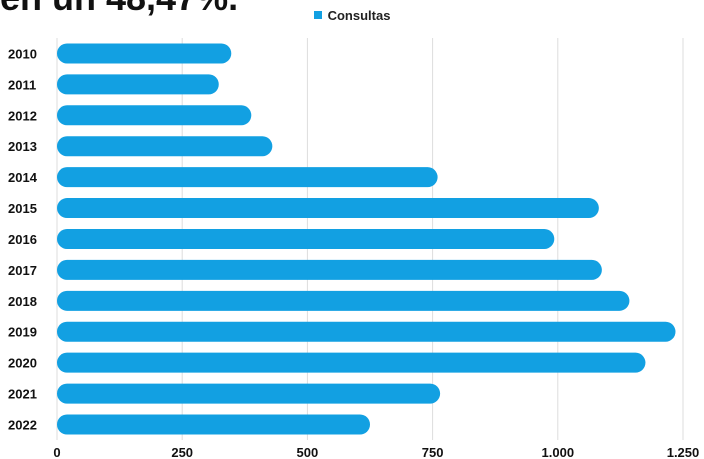  What do you see at coordinates (182, 452) in the screenshot?
I see `x-tick-label: 250` at bounding box center [182, 452].